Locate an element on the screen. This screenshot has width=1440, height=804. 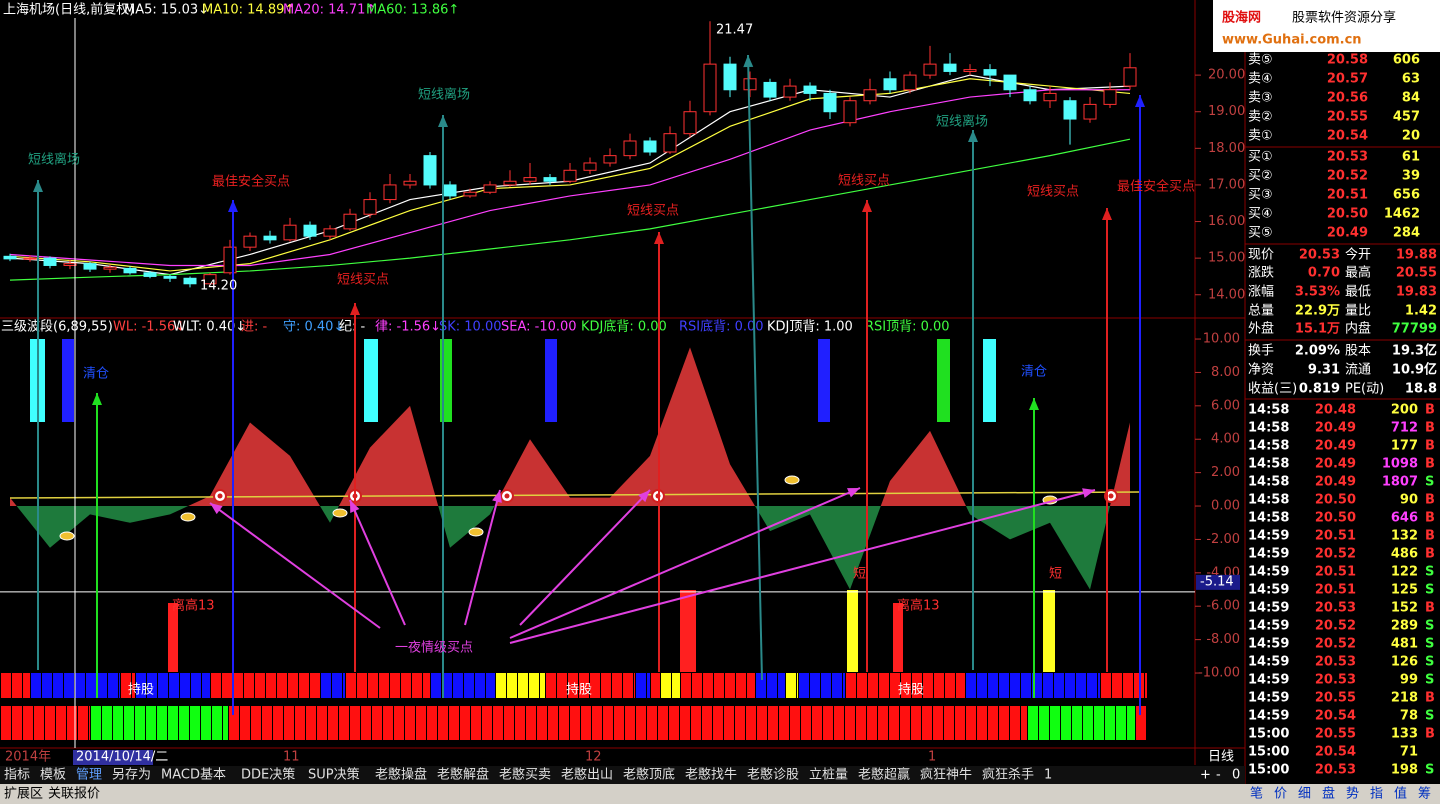
y-tick-label: 8.00 is located at coordinates (1225, 372).